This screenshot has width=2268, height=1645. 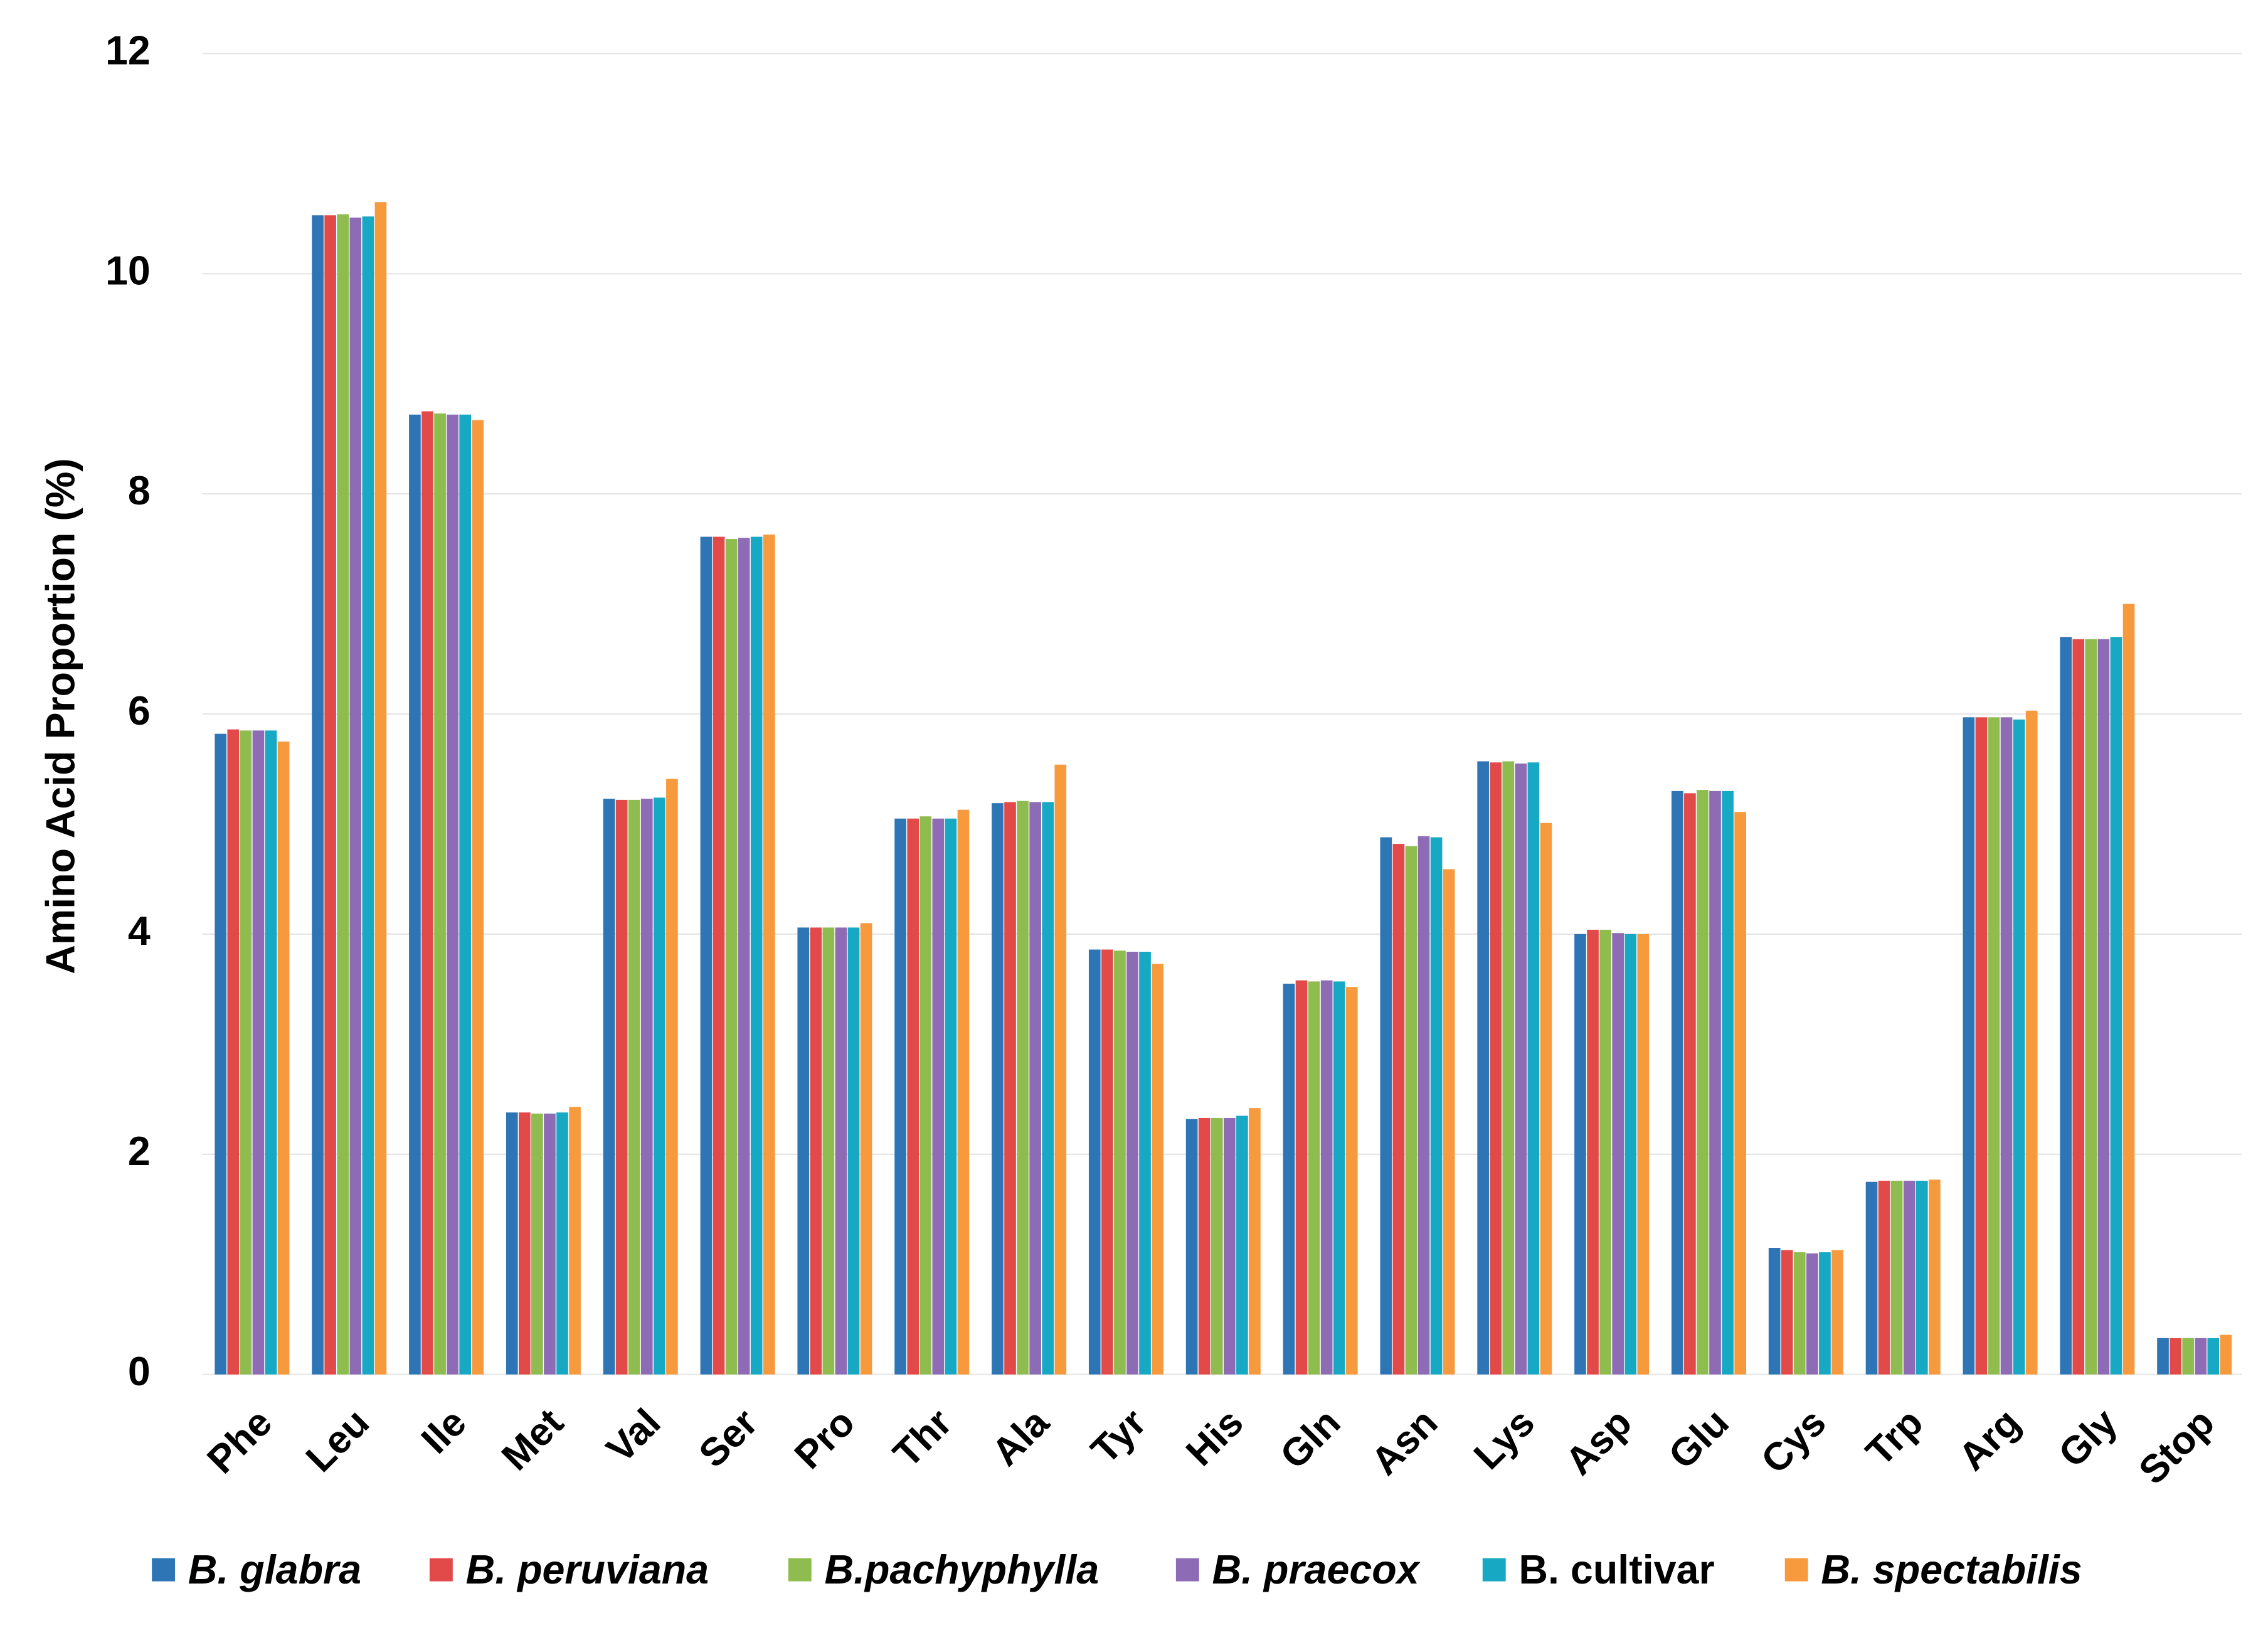 I want to click on y-tick-label: 2, so click(x=139, y=1151).